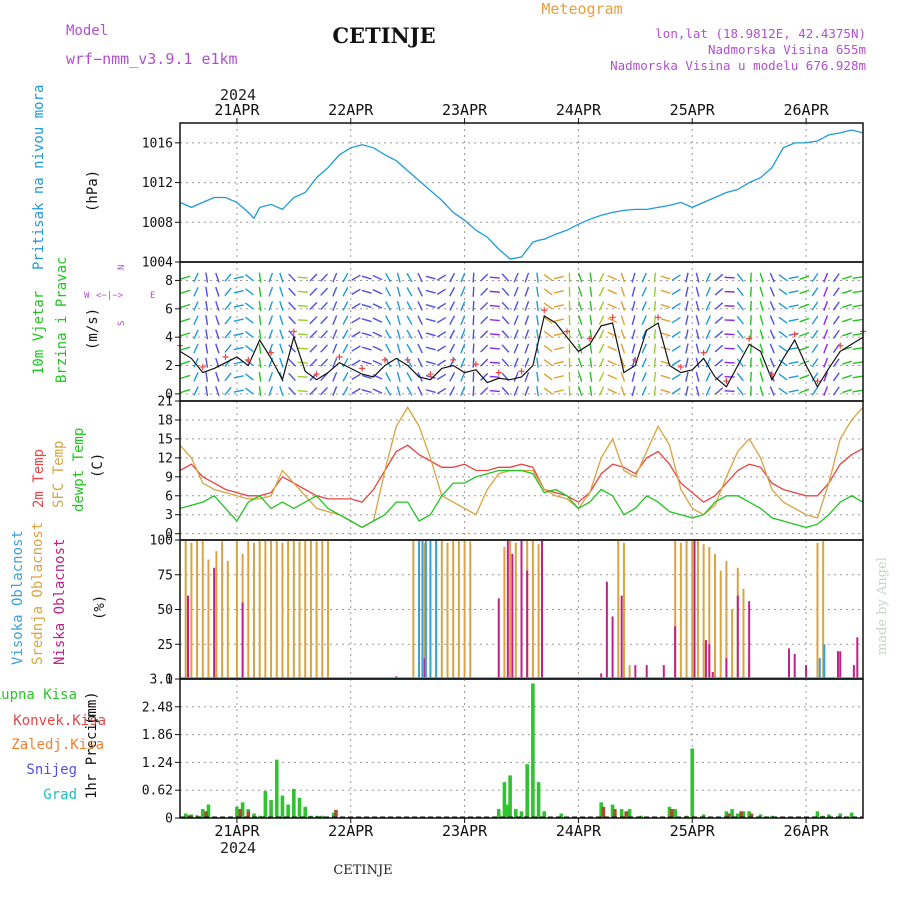 The height and width of the screenshot is (900, 900). I want to click on day-label-bottom: 23APR, so click(465, 831).